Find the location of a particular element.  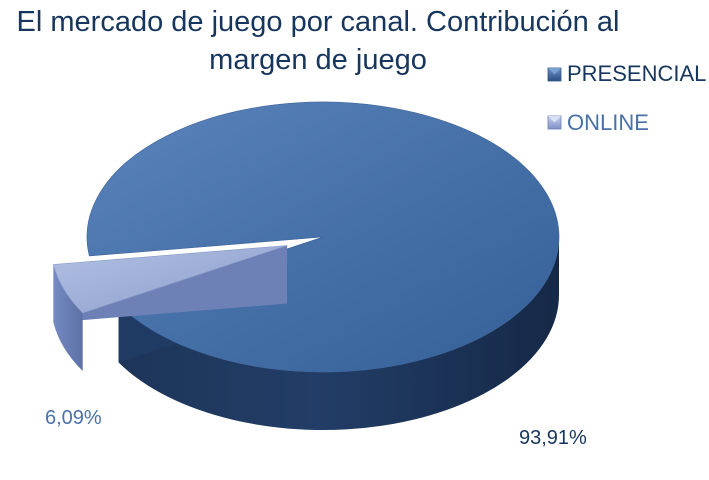

legend-label-presencial: PRESENCIAL is located at coordinates (636, 73).